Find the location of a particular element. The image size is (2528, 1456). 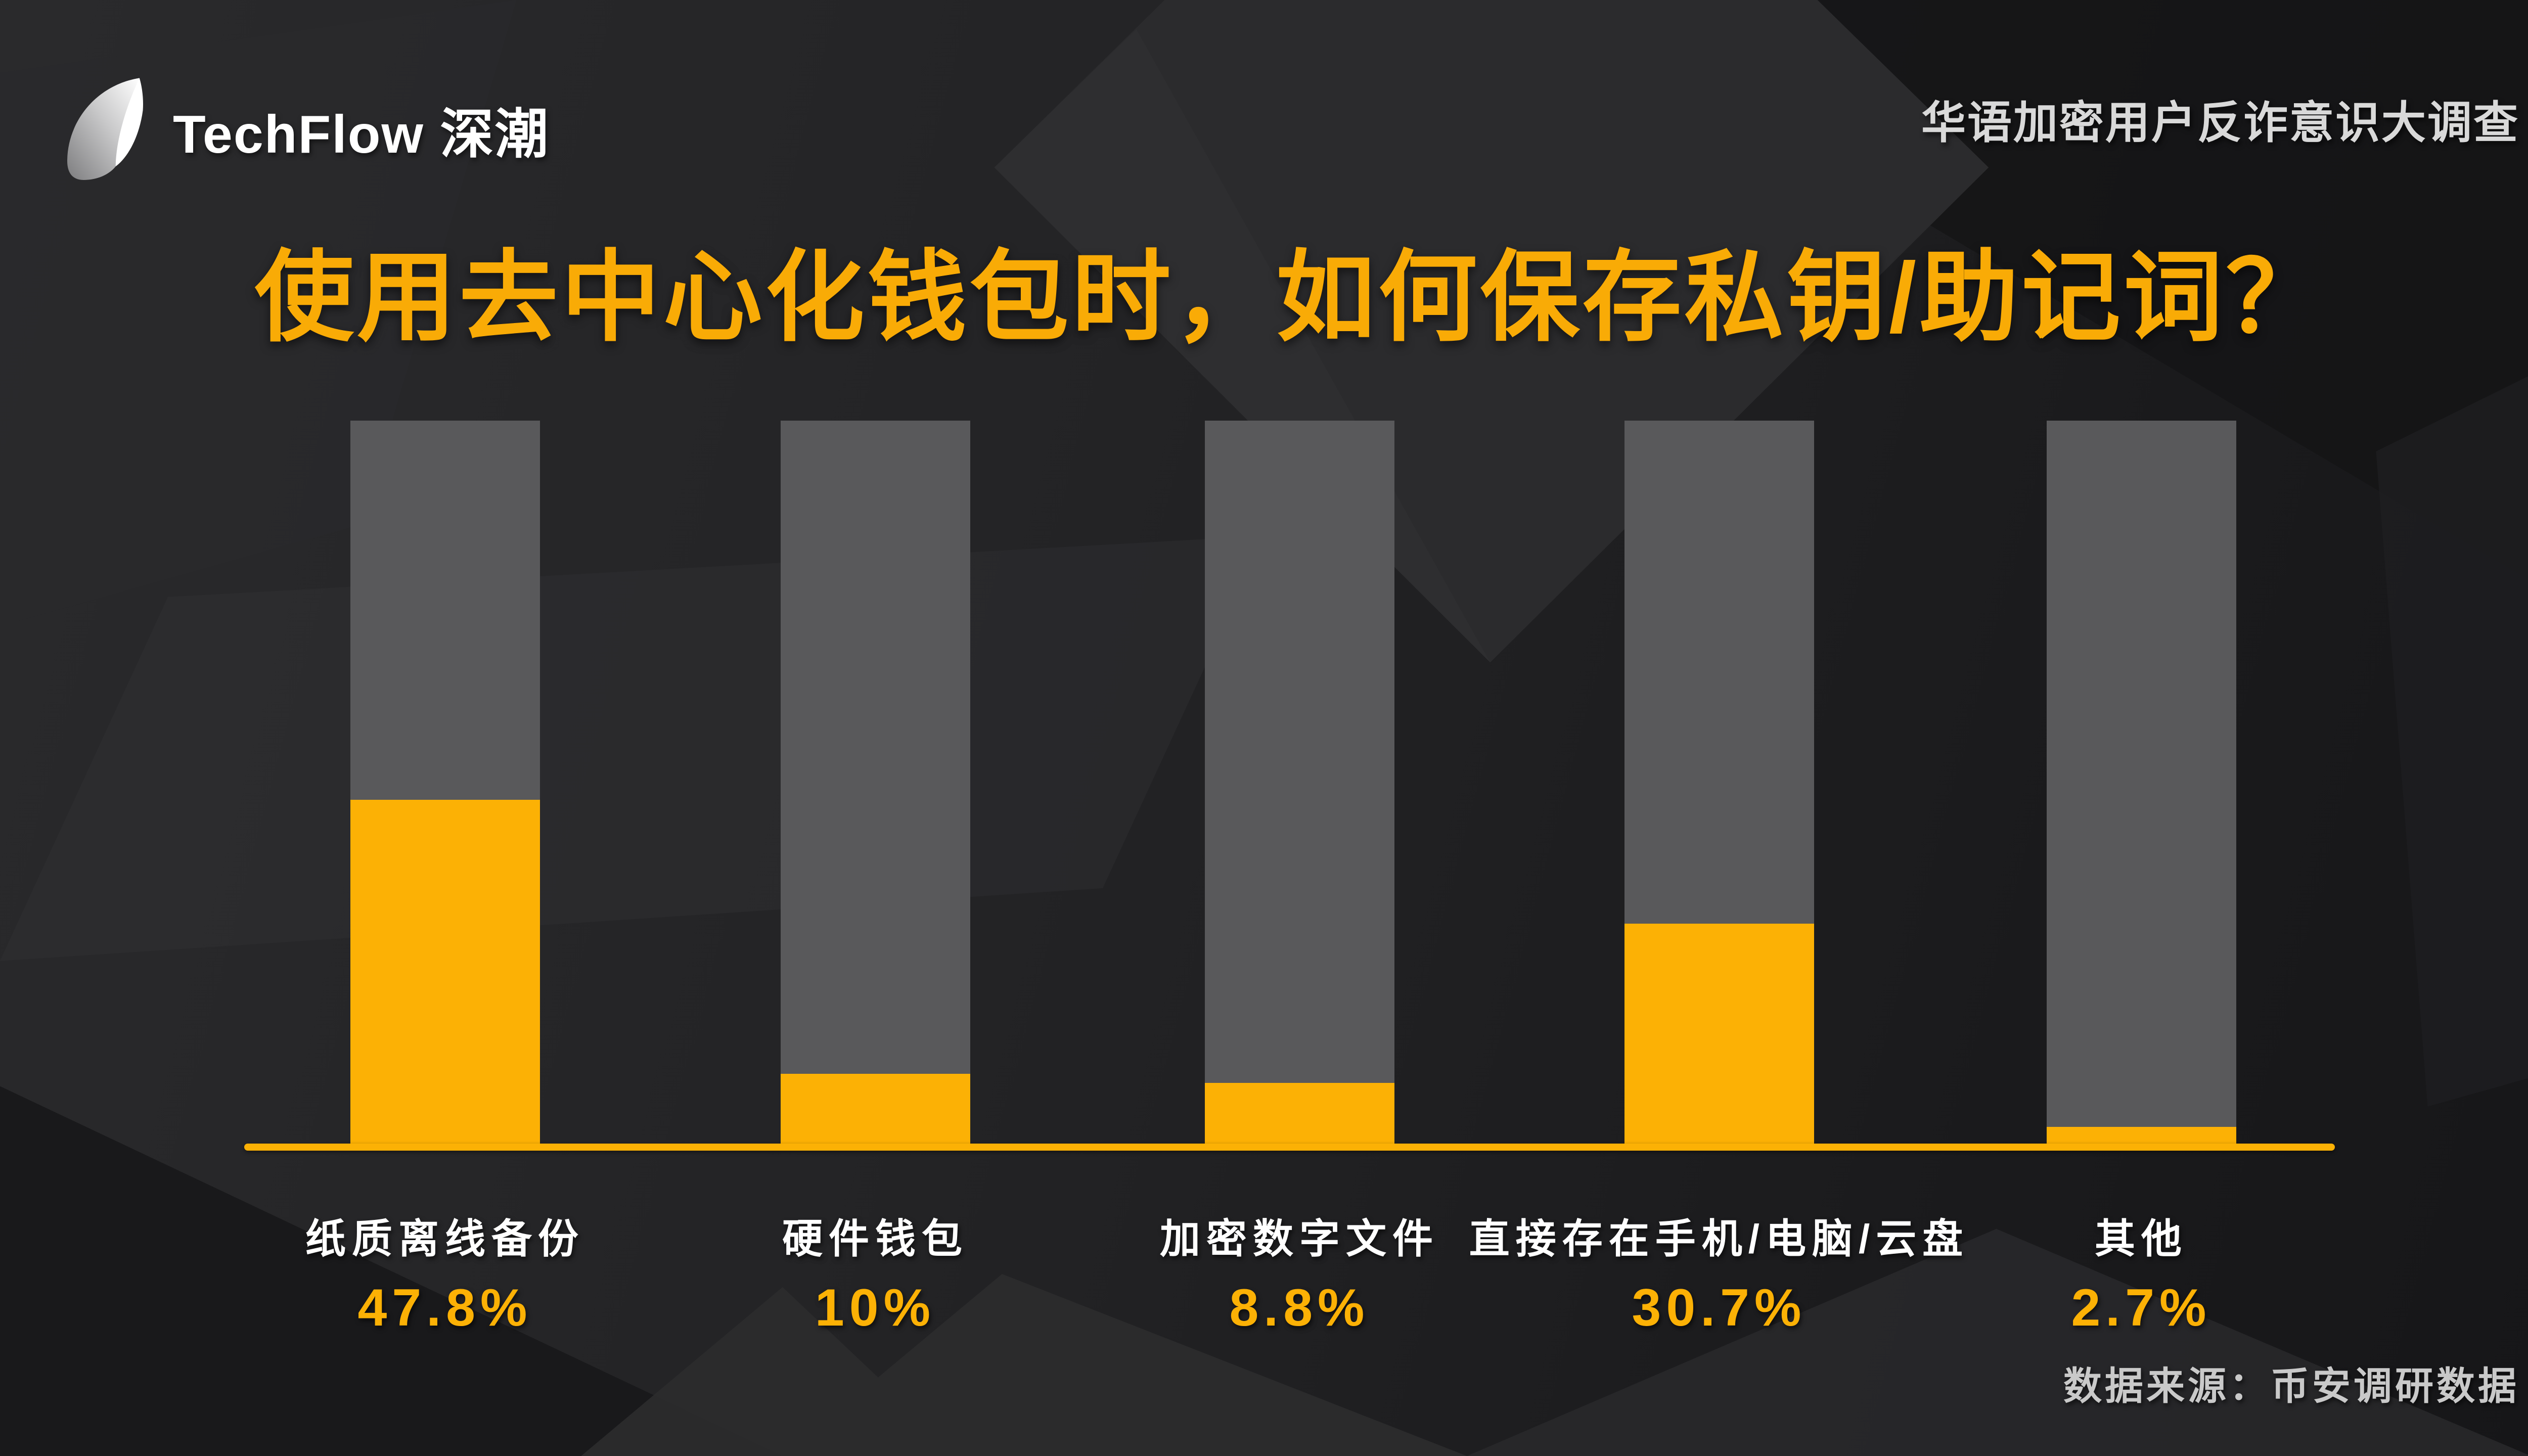

value-label: 30.7% is located at coordinates (1720, 1308).